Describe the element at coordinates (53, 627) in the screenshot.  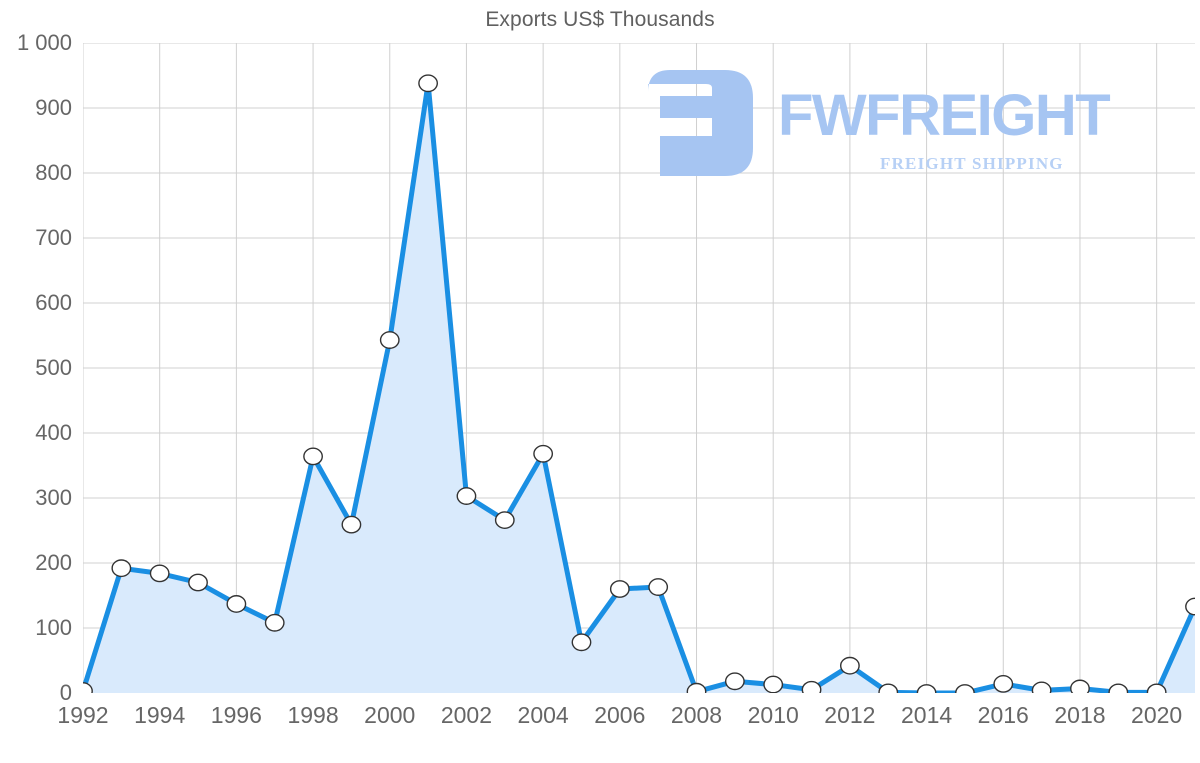
I see `y-axis-tick-label: 100` at that location.